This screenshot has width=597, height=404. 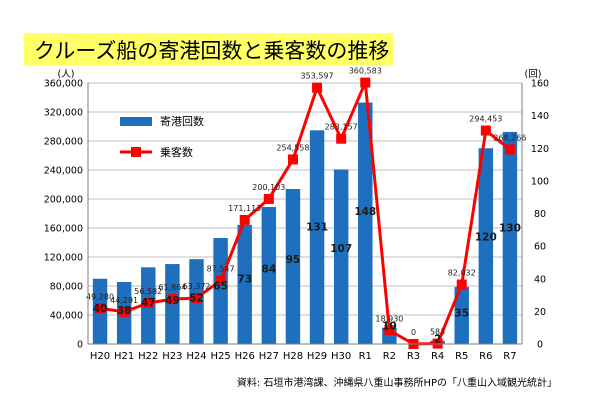 I want to click on line-value-label: 82,032, so click(x=462, y=273).